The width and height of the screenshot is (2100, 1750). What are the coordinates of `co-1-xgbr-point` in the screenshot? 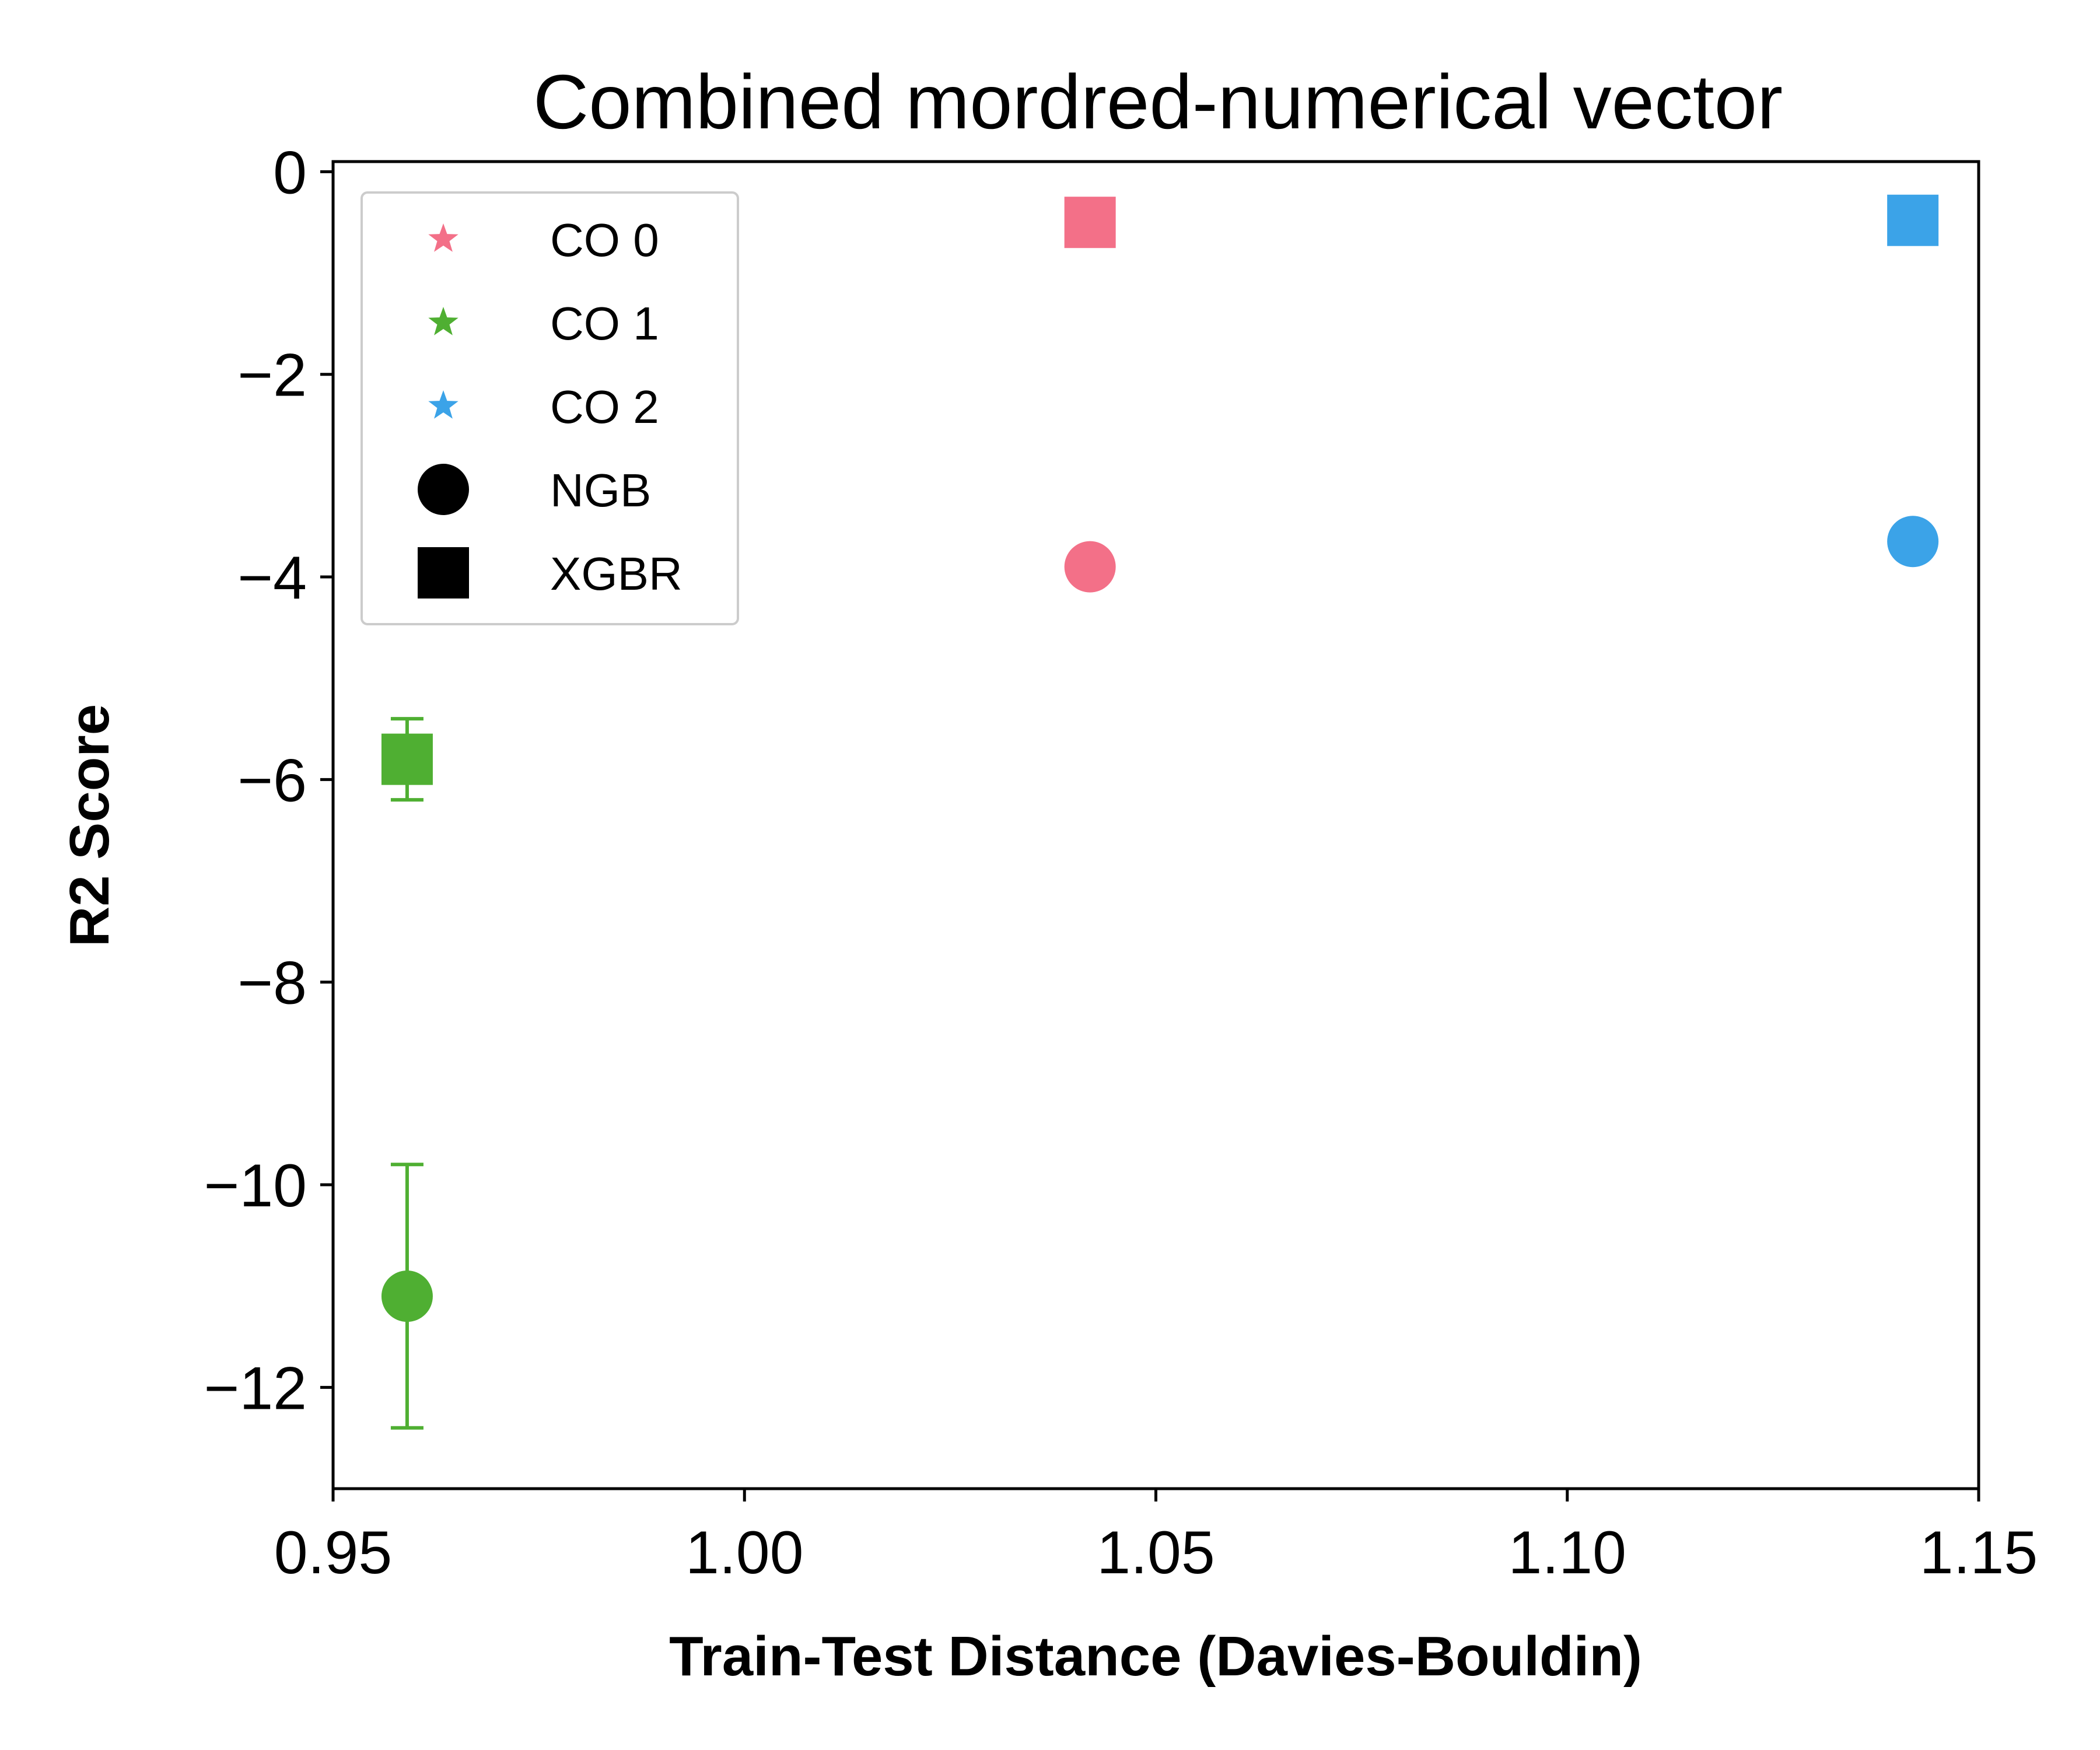 It's located at (407, 759).